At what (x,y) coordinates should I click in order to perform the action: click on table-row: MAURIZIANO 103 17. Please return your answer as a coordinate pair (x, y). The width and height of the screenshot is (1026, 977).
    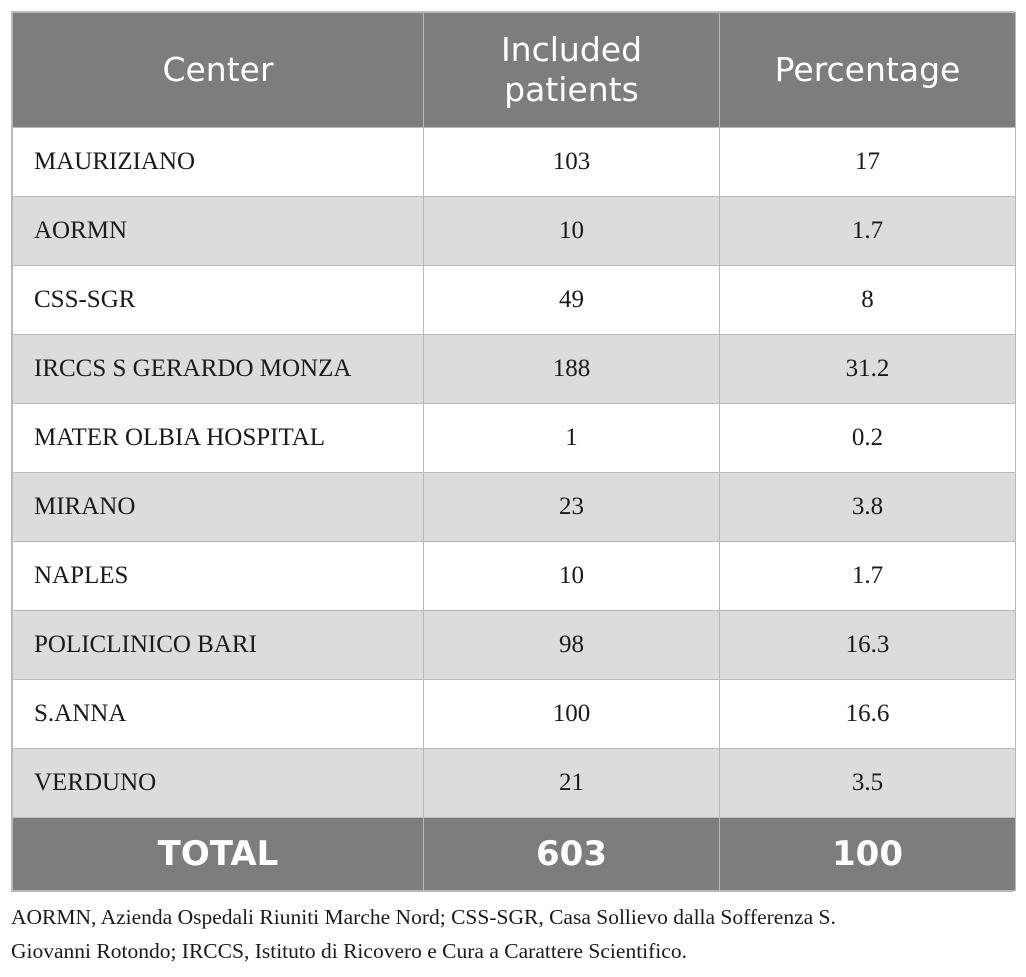
    Looking at the image, I should click on (514, 162).